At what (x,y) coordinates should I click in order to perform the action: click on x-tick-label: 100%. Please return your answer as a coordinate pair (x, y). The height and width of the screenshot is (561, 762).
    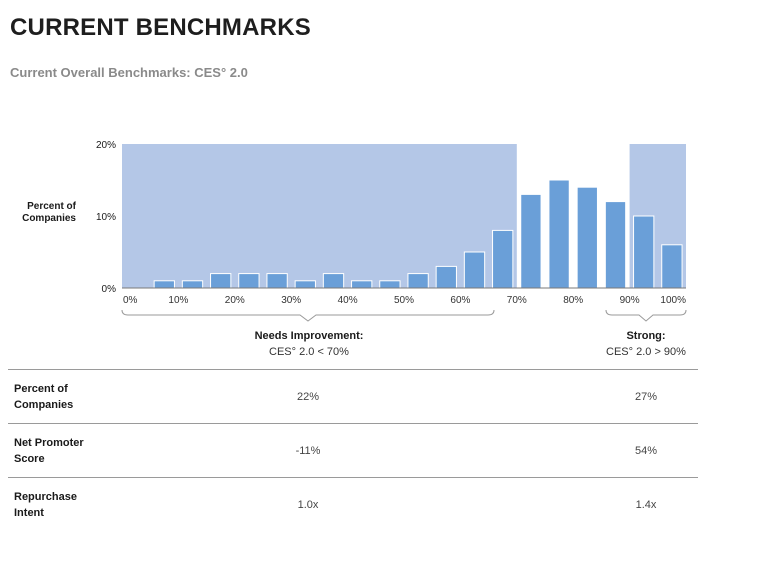
    Looking at the image, I should click on (673, 300).